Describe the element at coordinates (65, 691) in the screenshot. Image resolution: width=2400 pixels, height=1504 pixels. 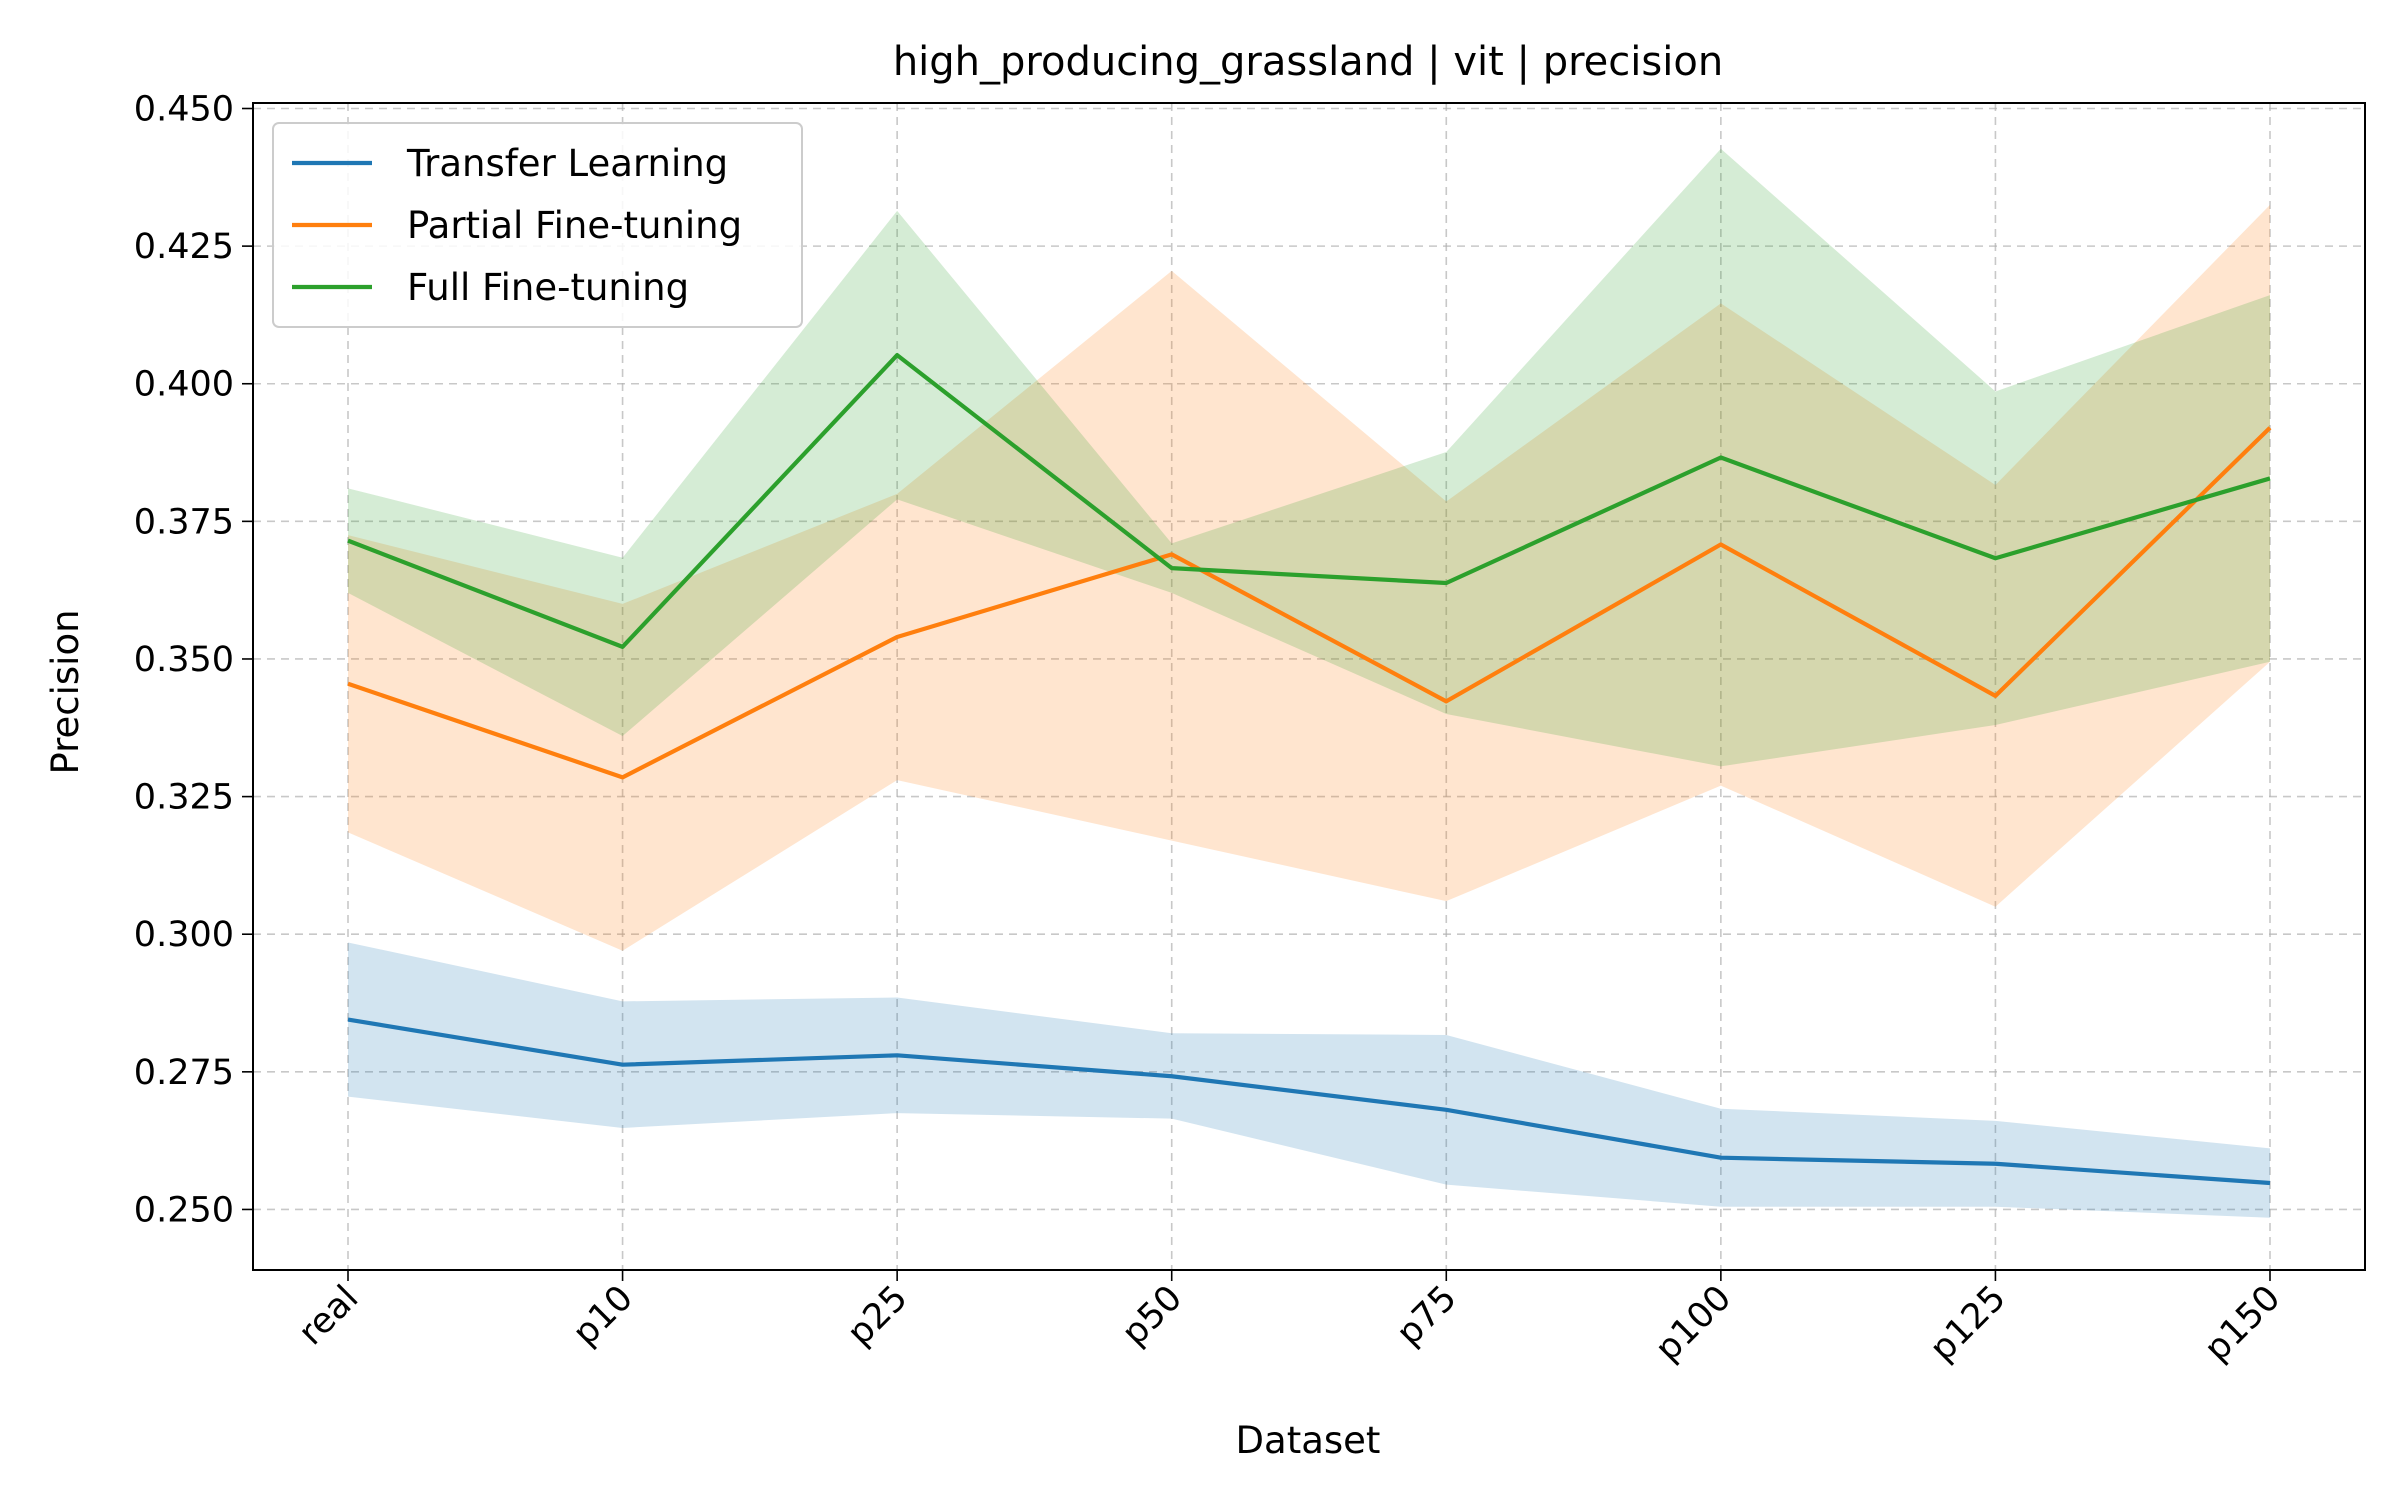
I see `y-axis-label: Precision` at that location.